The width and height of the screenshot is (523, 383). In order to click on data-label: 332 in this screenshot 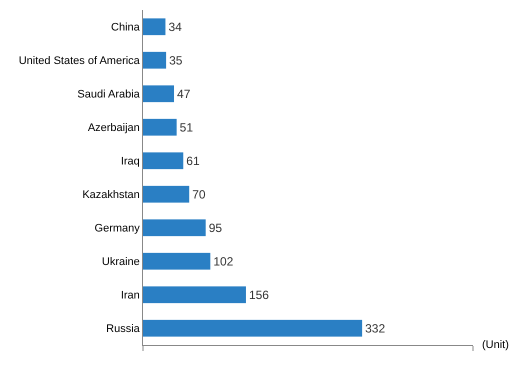, I will do `click(375, 328)`.